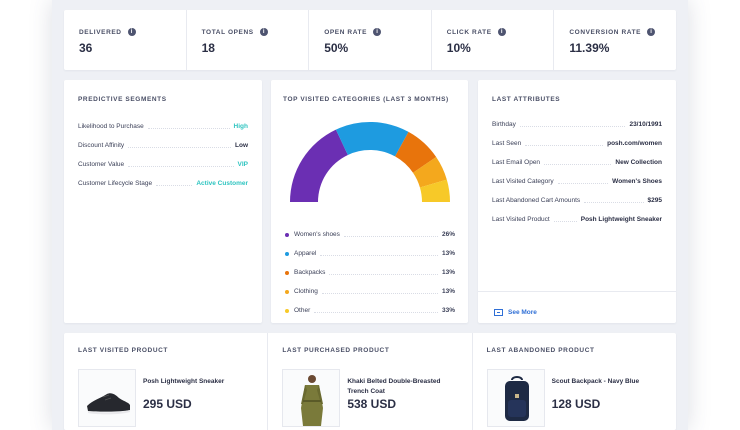 This screenshot has width=740, height=430. What do you see at coordinates (370, 234) in the screenshot?
I see `legend-row: Women's shoes 26%` at bounding box center [370, 234].